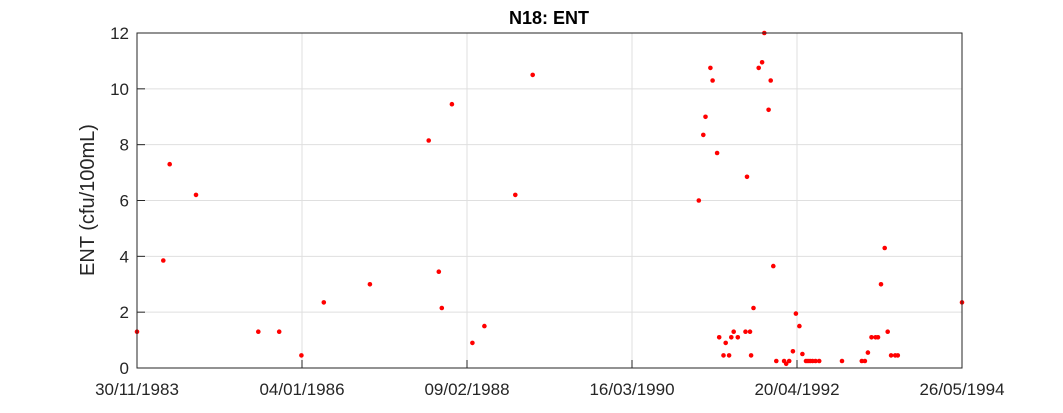 The height and width of the screenshot is (413, 1063). What do you see at coordinates (301, 389) in the screenshot?
I see `x-tick-label: 04/01/1986` at bounding box center [301, 389].